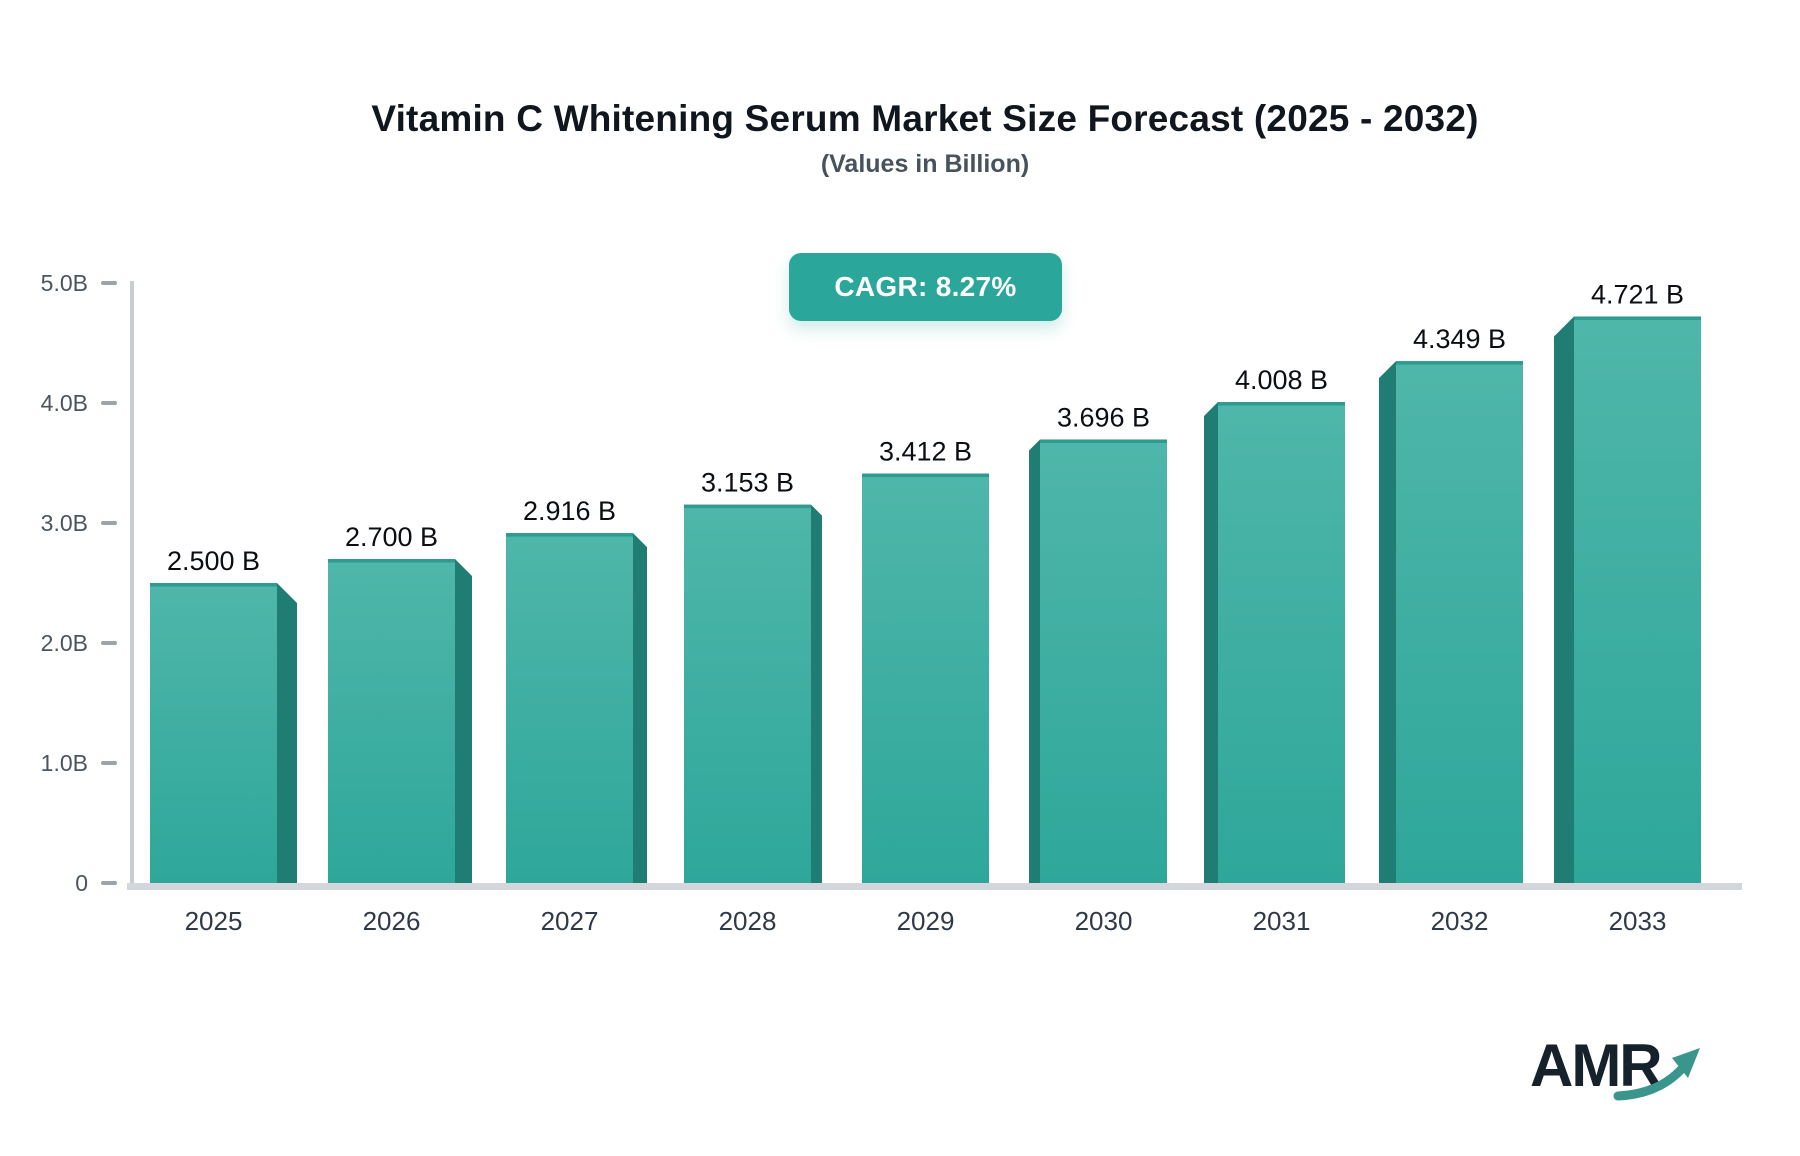 Image resolution: width=1800 pixels, height=1156 pixels. What do you see at coordinates (1211, 642) in the screenshot?
I see `bar-2031-side-face` at bounding box center [1211, 642].